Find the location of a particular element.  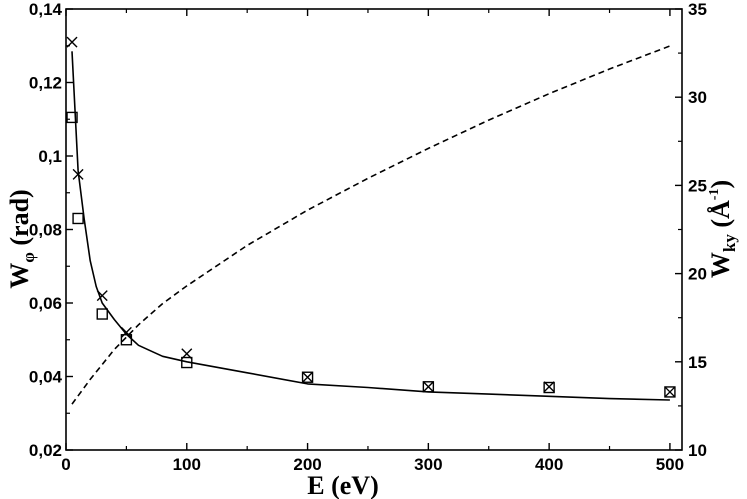

y-left-tick-label: 0,14 is located at coordinates (46, 9).